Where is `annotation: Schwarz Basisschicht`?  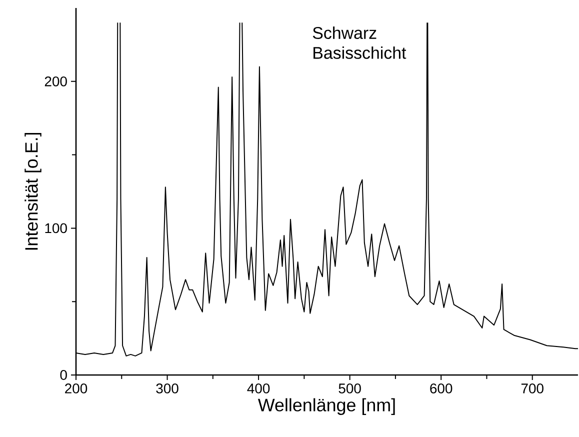
annotation: Schwarz Basisschicht is located at coordinates (359, 42).